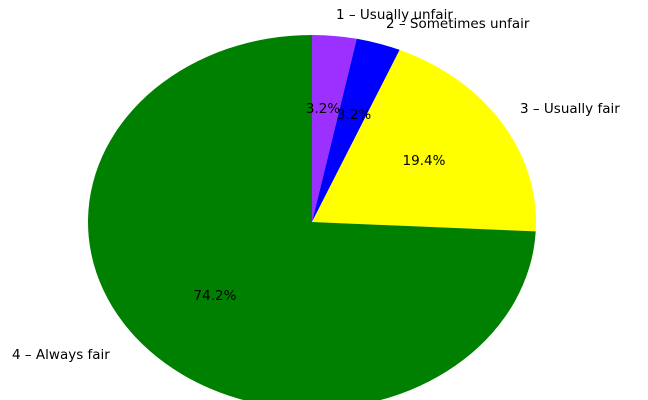 The width and height of the screenshot is (648, 400). What do you see at coordinates (61, 355) in the screenshot?
I see `slice-label-4: 4 – Always fair` at bounding box center [61, 355].